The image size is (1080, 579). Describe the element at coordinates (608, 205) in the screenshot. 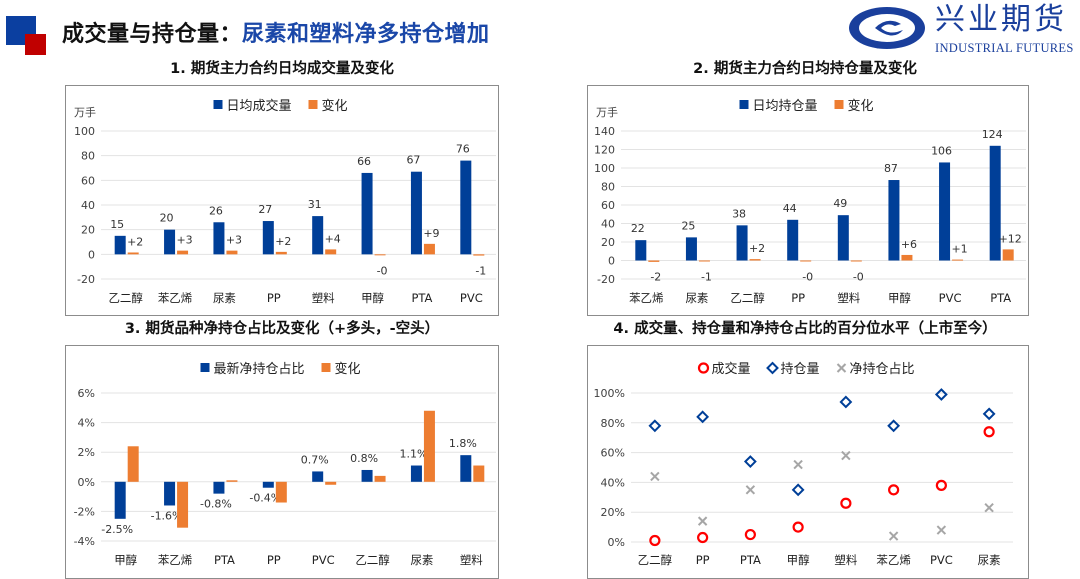

I see `y-tick-label: 60` at that location.